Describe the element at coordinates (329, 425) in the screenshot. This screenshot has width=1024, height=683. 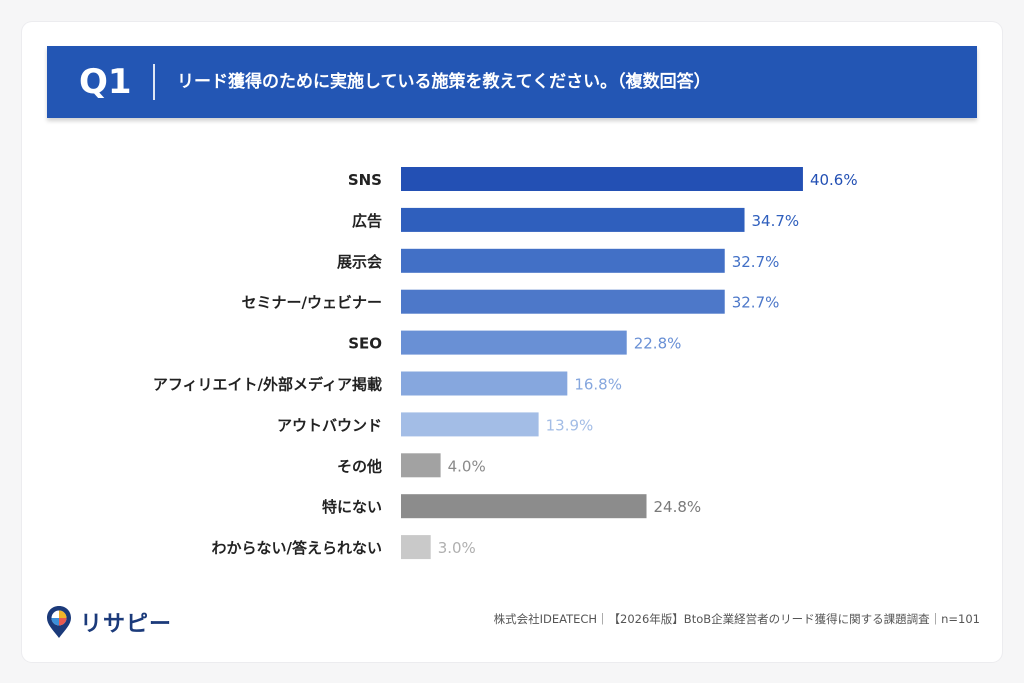
I see `category-label: アウトバウンド` at that location.